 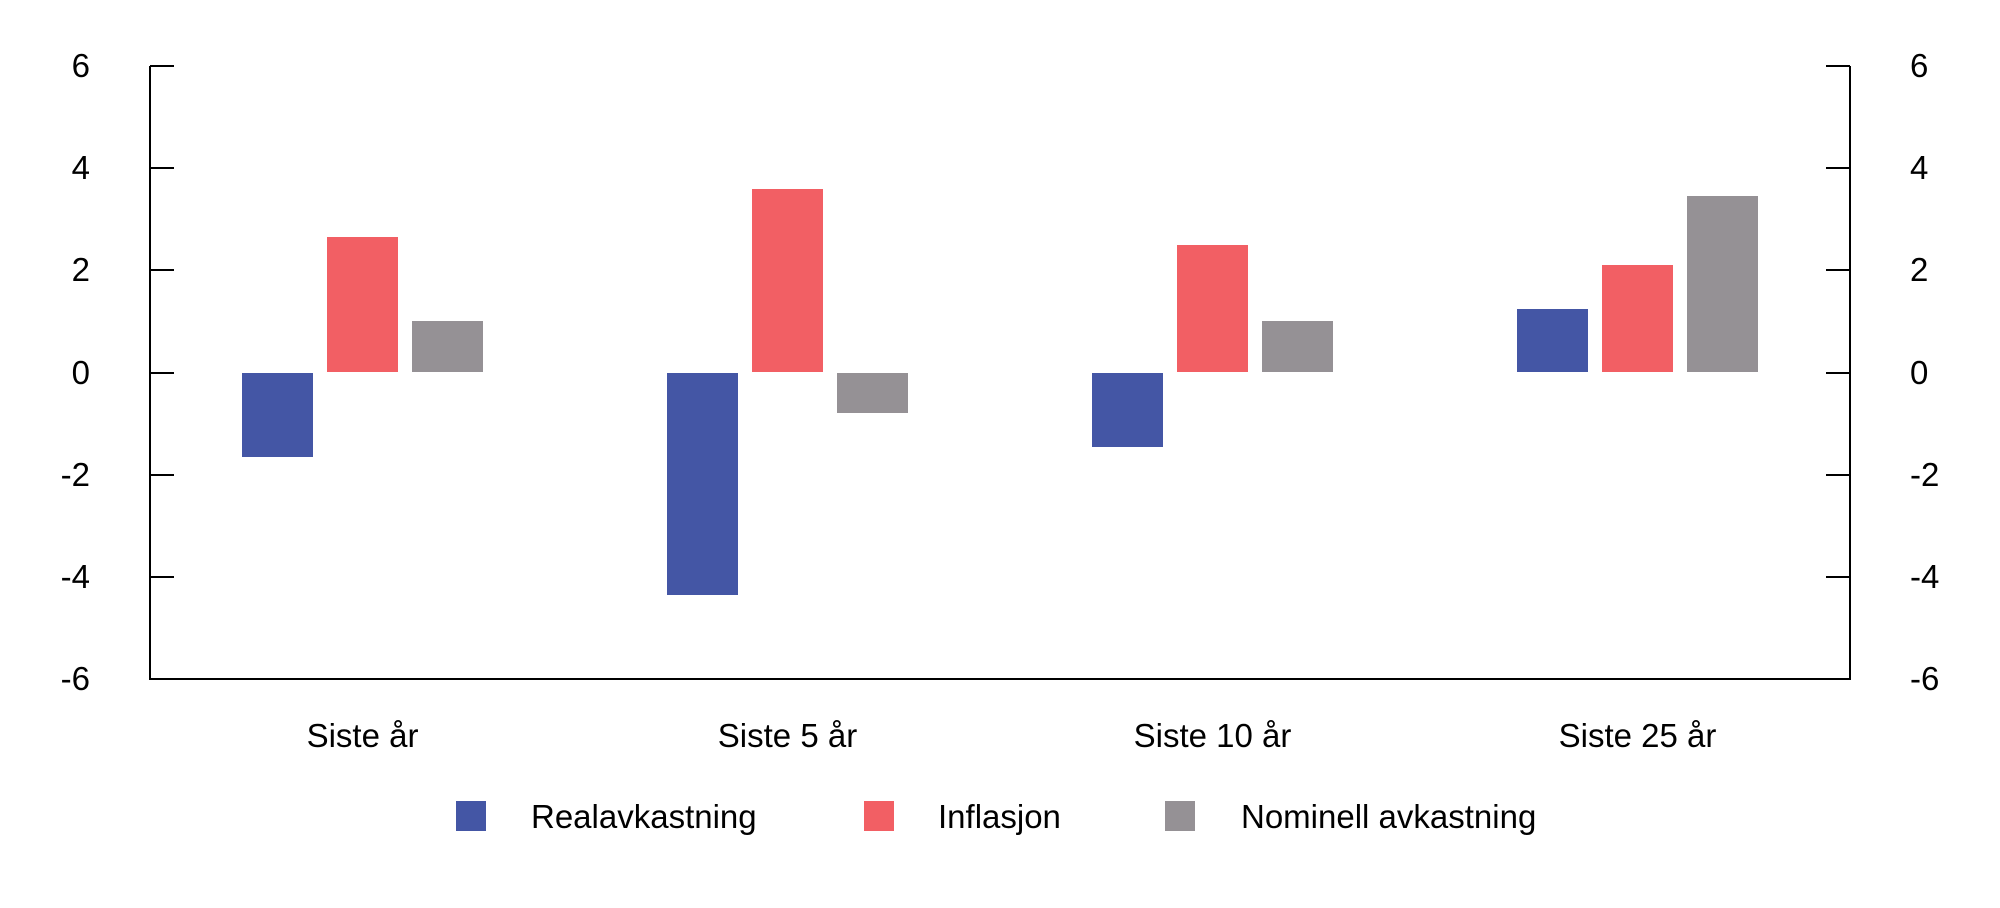 What do you see at coordinates (1919, 168) in the screenshot?
I see `y-axis-right-label: 4` at bounding box center [1919, 168].